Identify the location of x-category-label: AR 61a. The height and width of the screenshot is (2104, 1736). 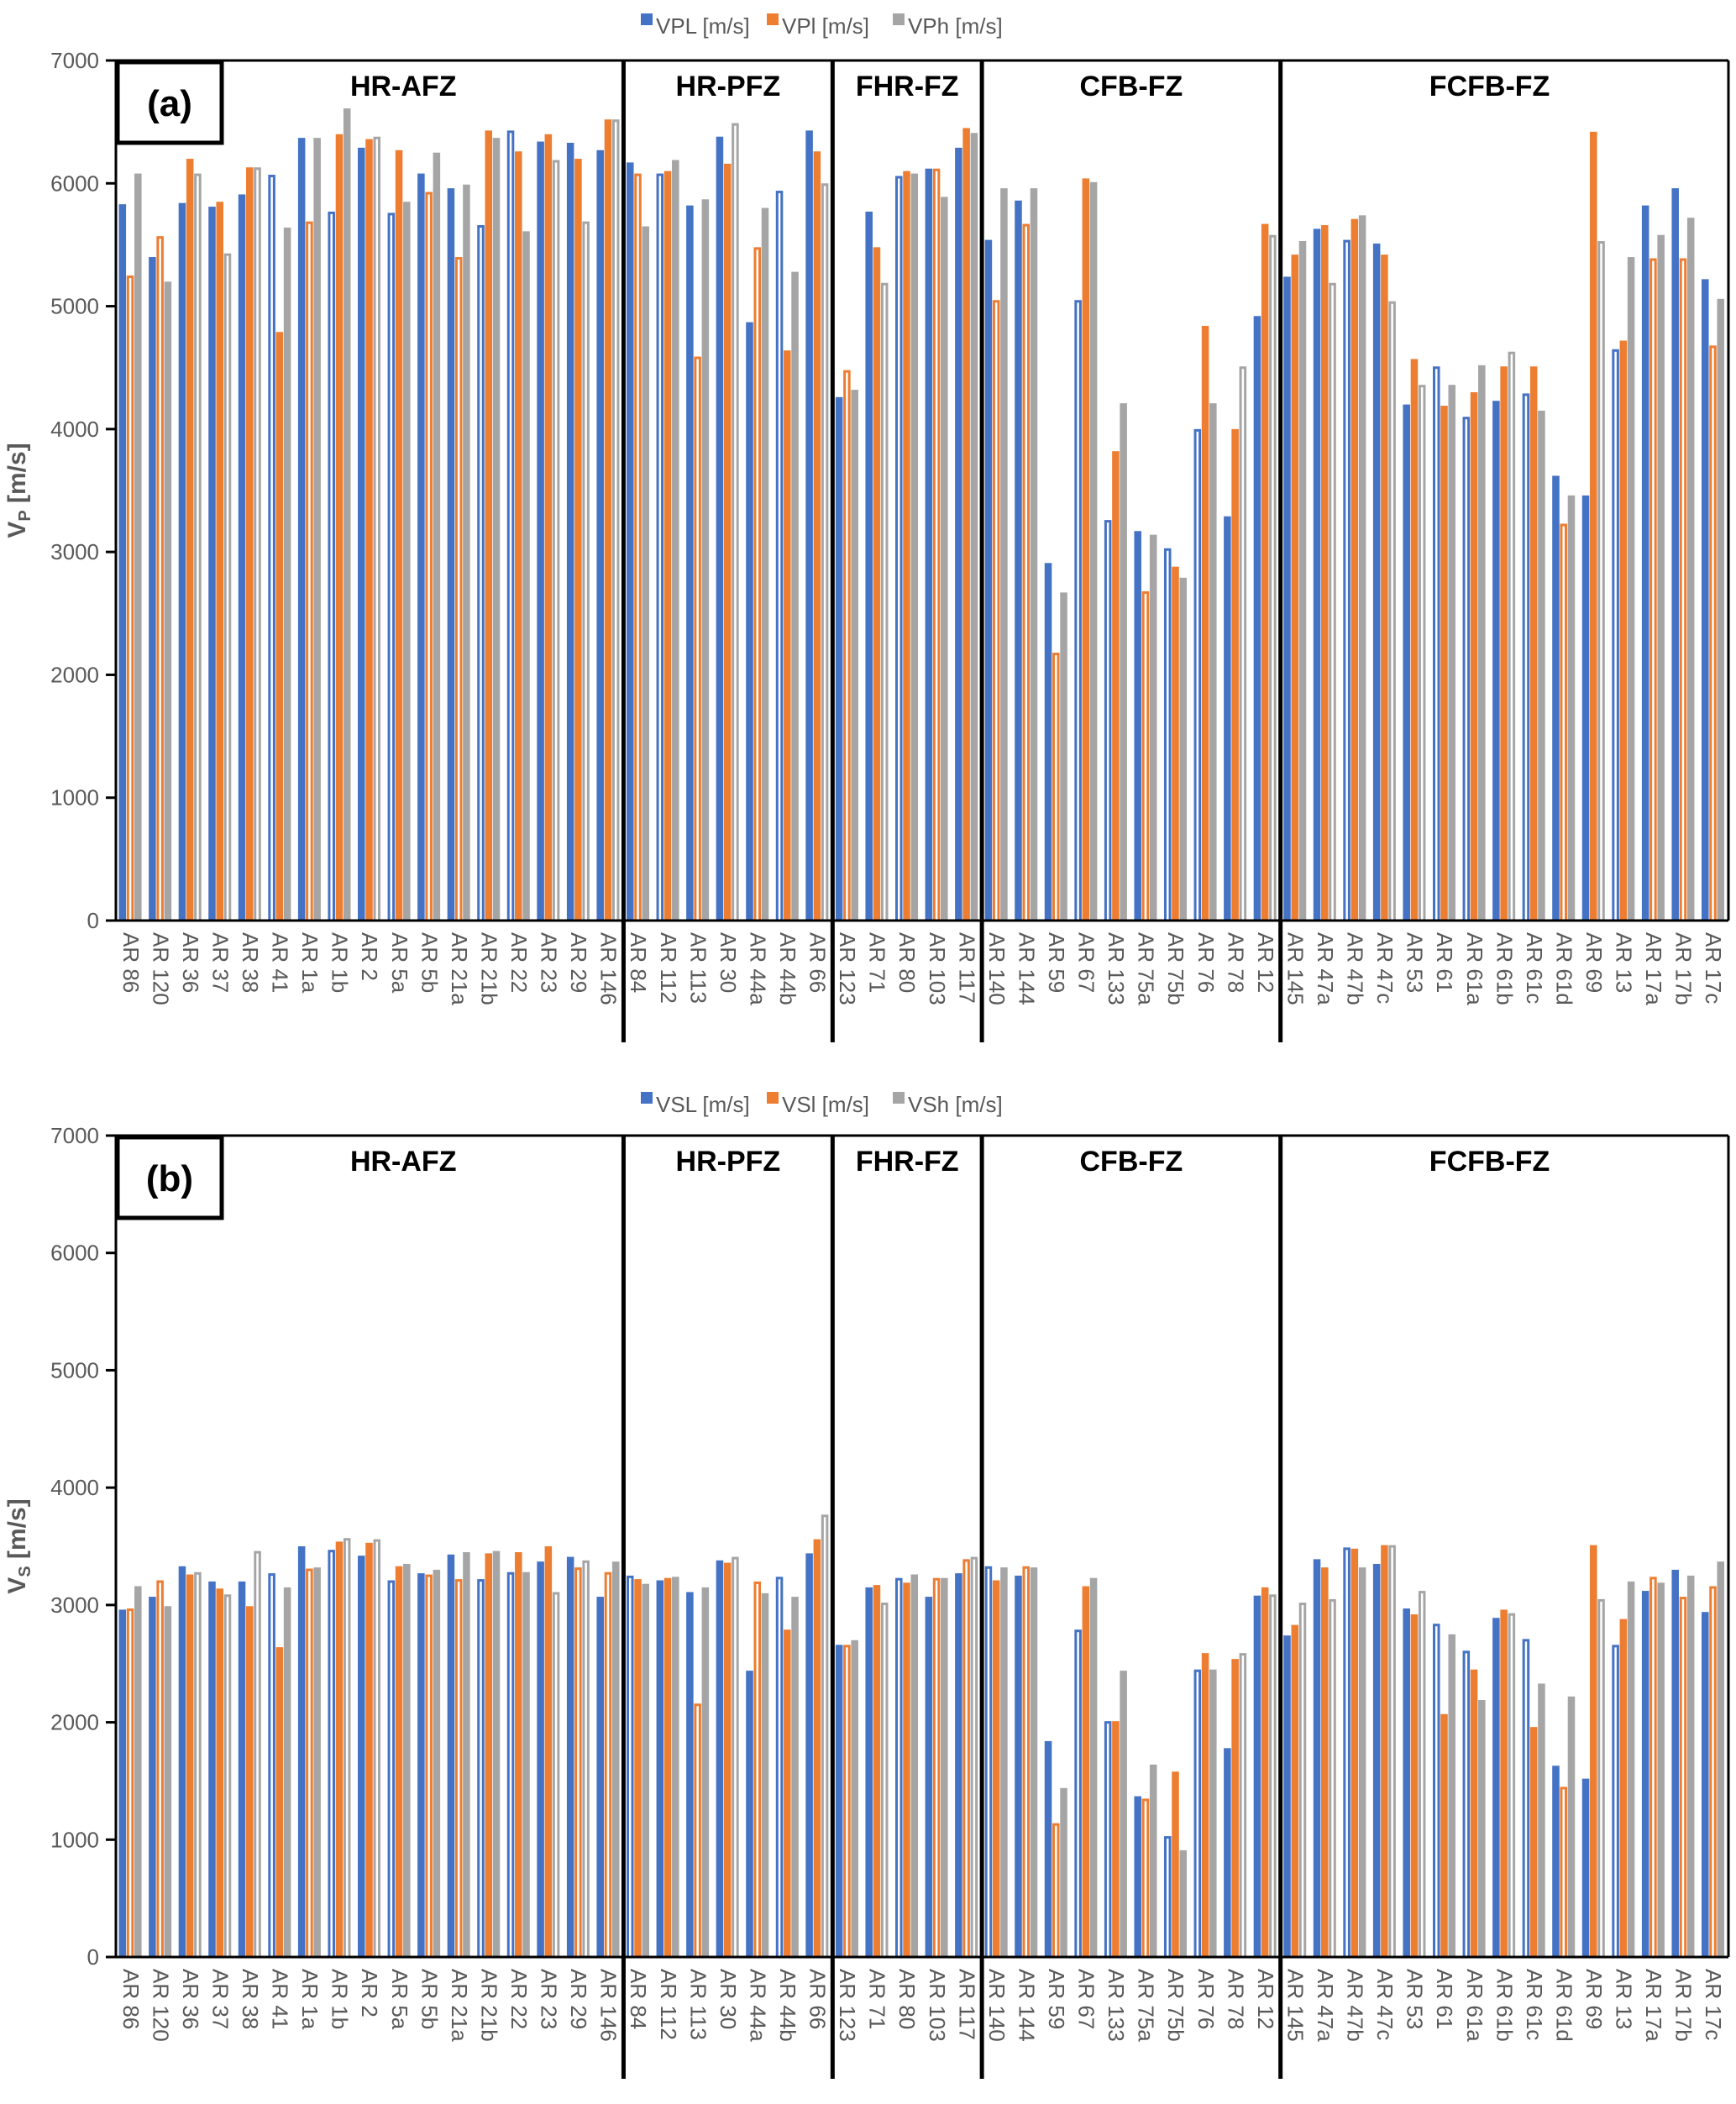
(1474, 968).